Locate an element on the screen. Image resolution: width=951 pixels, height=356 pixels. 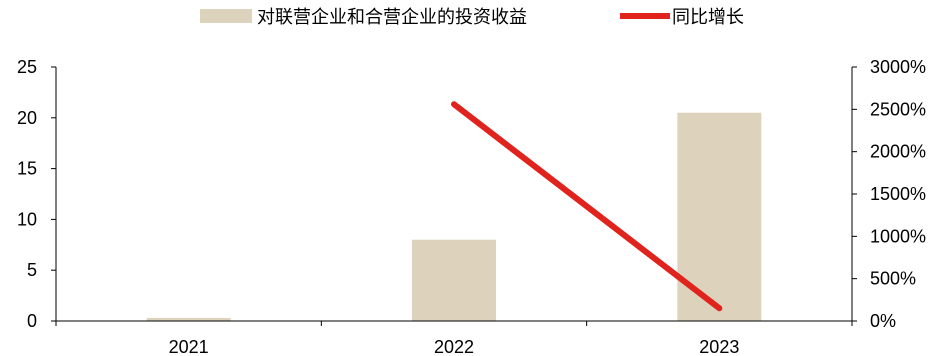
y-right-tick-label: 1000% is located at coordinates (898, 236).